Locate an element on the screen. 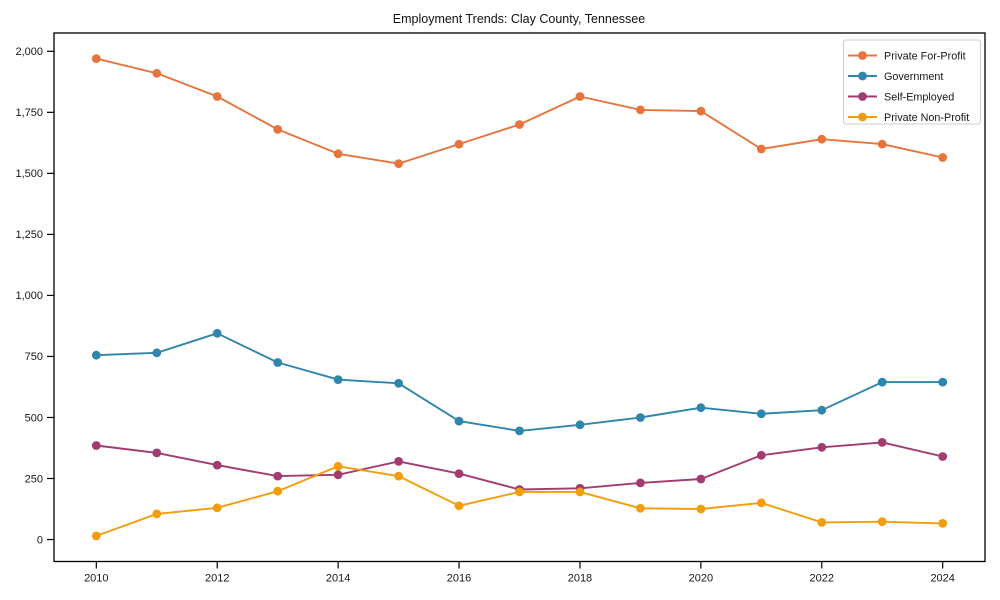 The image size is (1000, 600). y-tick-label: 500 is located at coordinates (34, 418).